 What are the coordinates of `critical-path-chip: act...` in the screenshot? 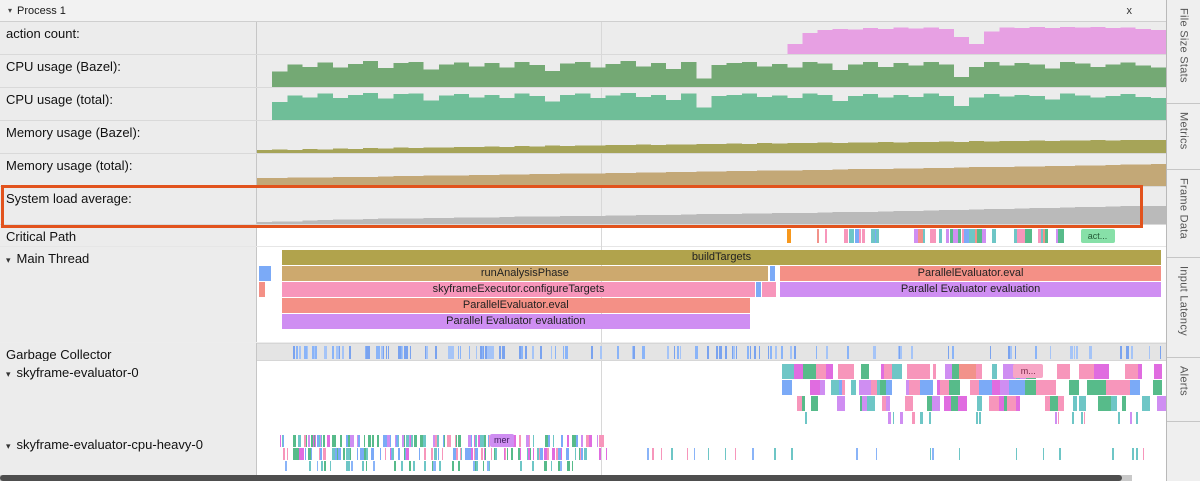 It's located at (1097, 236).